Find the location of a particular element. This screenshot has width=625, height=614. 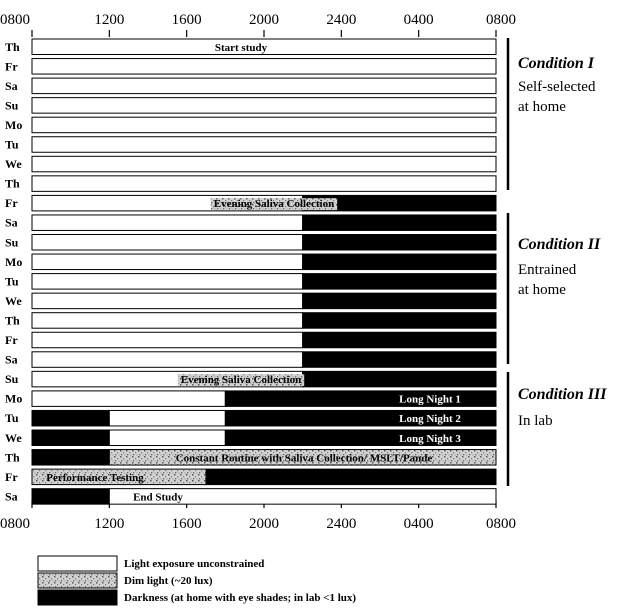

condition-2-desc-line2: at home is located at coordinates (542, 290).